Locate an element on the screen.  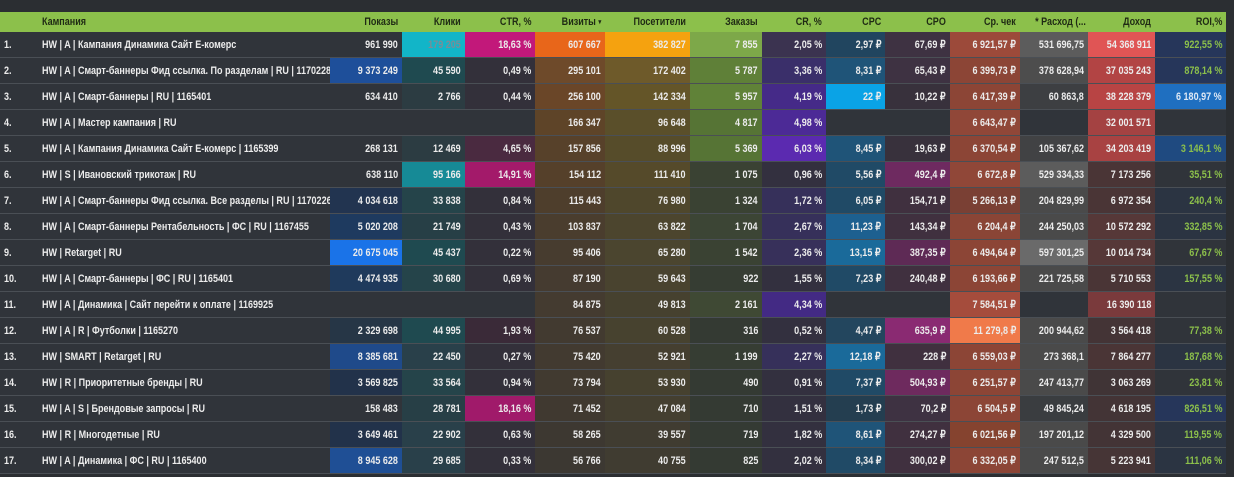
metric-cell: 0,49 % is located at coordinates (500, 70).